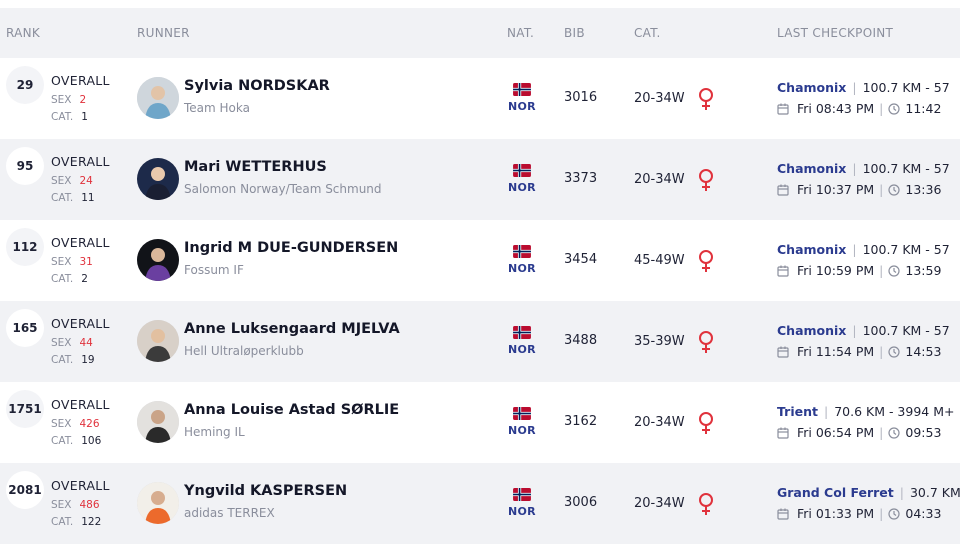 The image size is (960, 548). I want to click on header-nat: NAT., so click(521, 33).